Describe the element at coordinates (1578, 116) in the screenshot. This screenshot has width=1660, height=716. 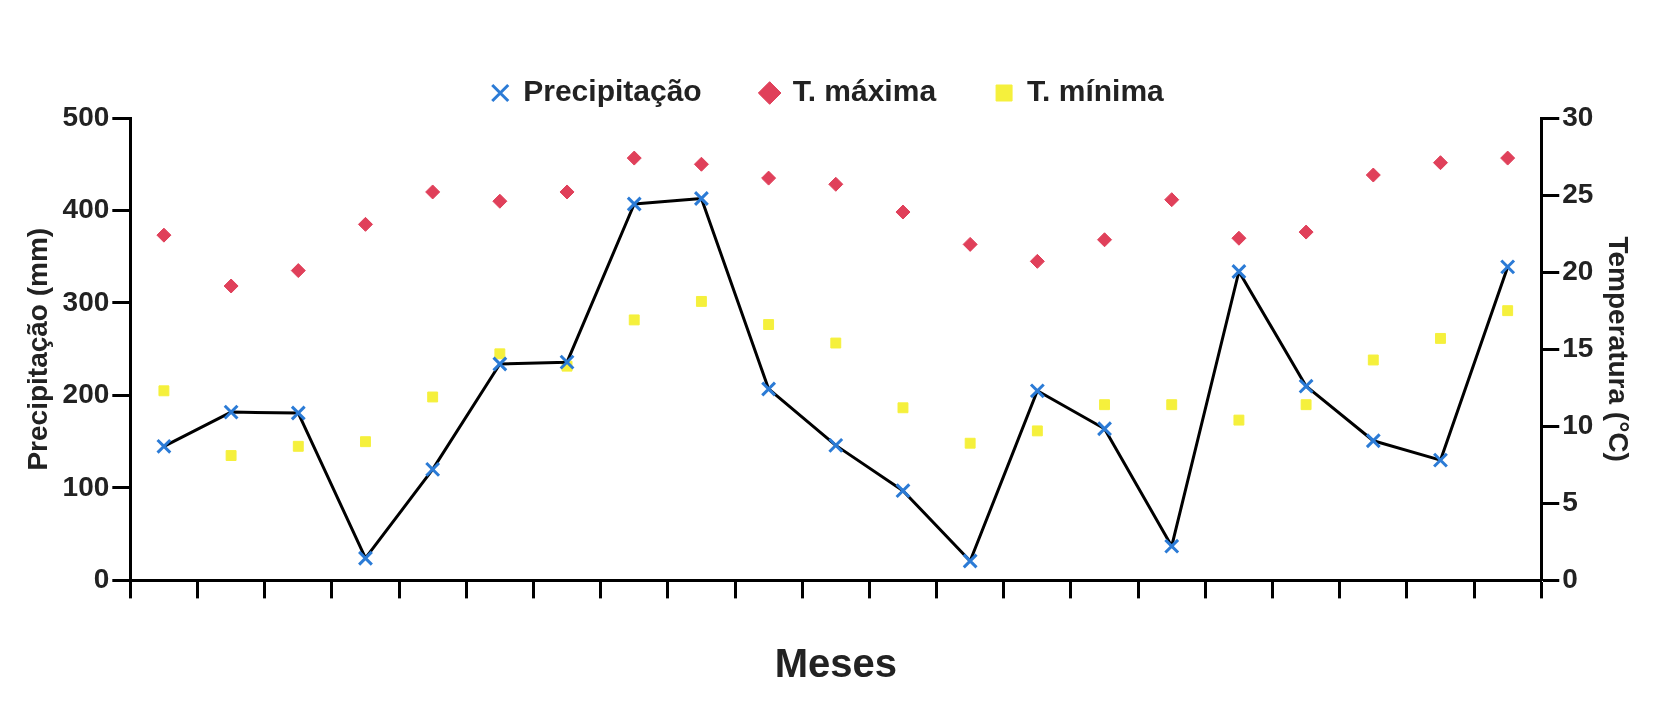
I see `y2-tick-label: 30` at that location.